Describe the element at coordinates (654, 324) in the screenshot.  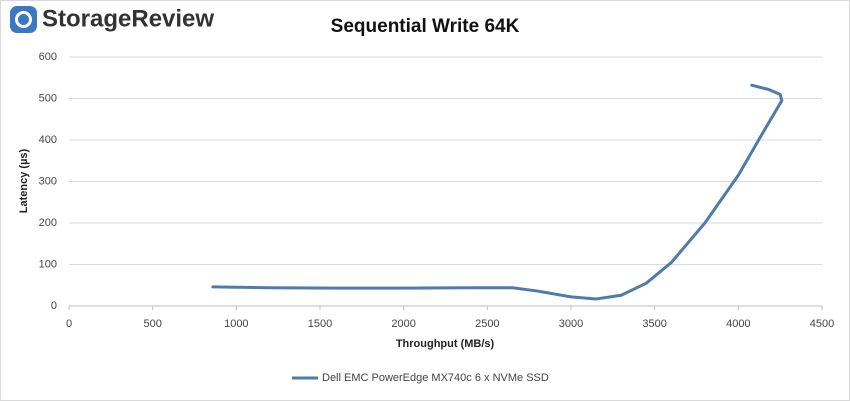
I see `x-tick-label: 3500` at that location.